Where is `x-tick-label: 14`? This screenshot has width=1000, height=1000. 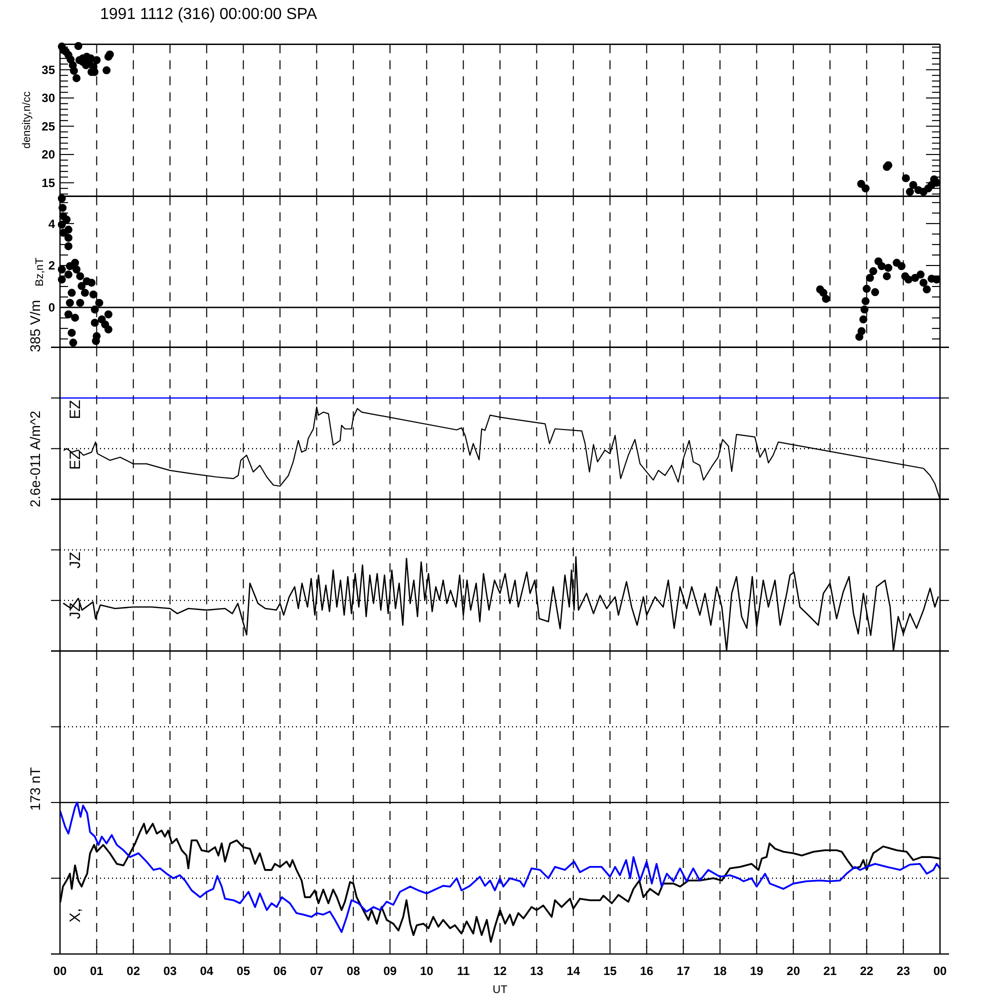
x-tick-label: 14 is located at coordinates (573, 971).